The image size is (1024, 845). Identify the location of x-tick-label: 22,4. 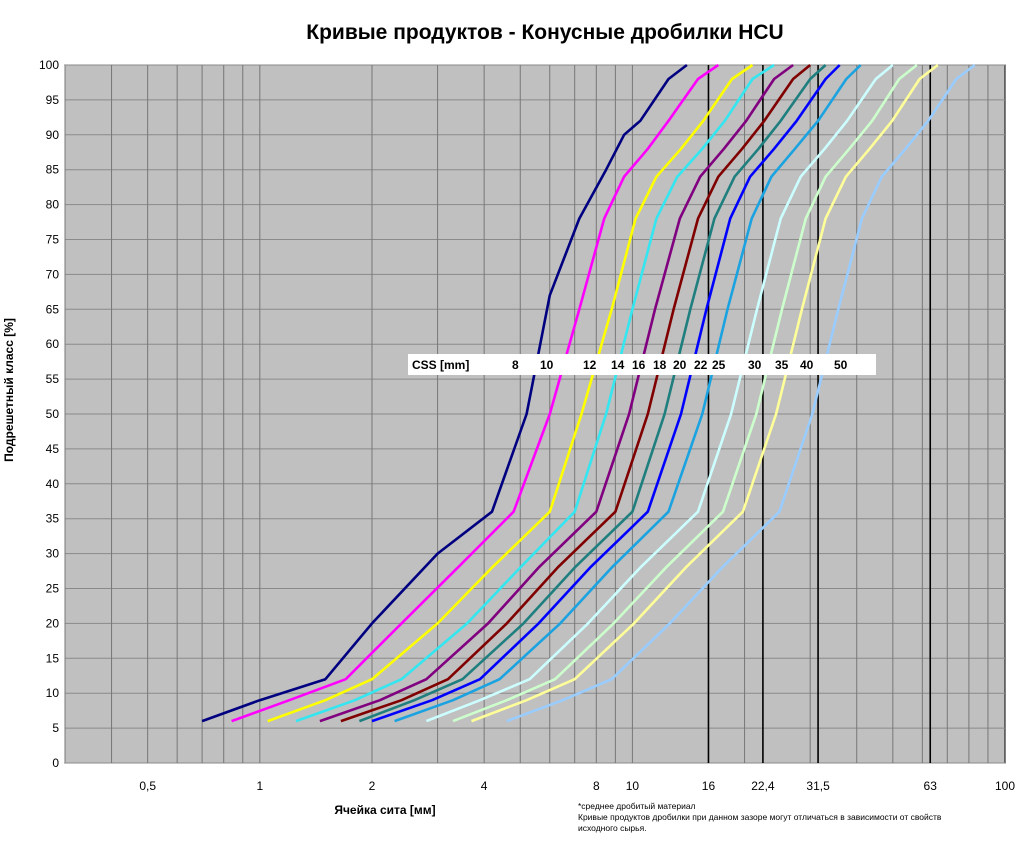
(763, 786).